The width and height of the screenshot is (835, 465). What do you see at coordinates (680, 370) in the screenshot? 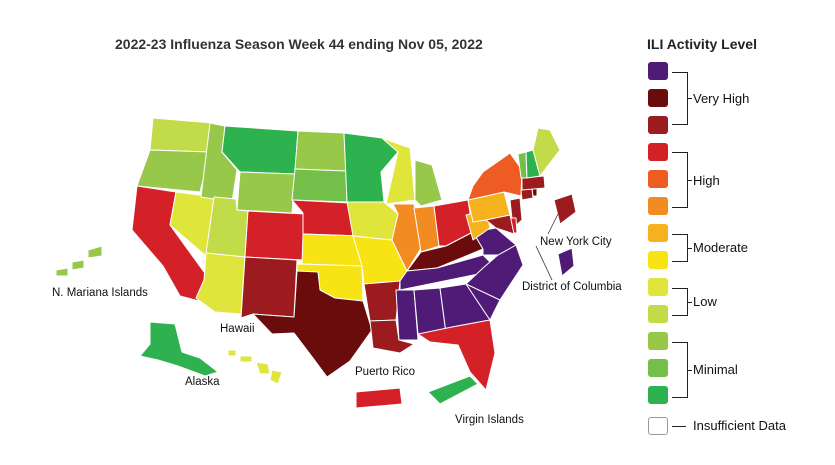
I see `bracket-minimal` at bounding box center [680, 370].